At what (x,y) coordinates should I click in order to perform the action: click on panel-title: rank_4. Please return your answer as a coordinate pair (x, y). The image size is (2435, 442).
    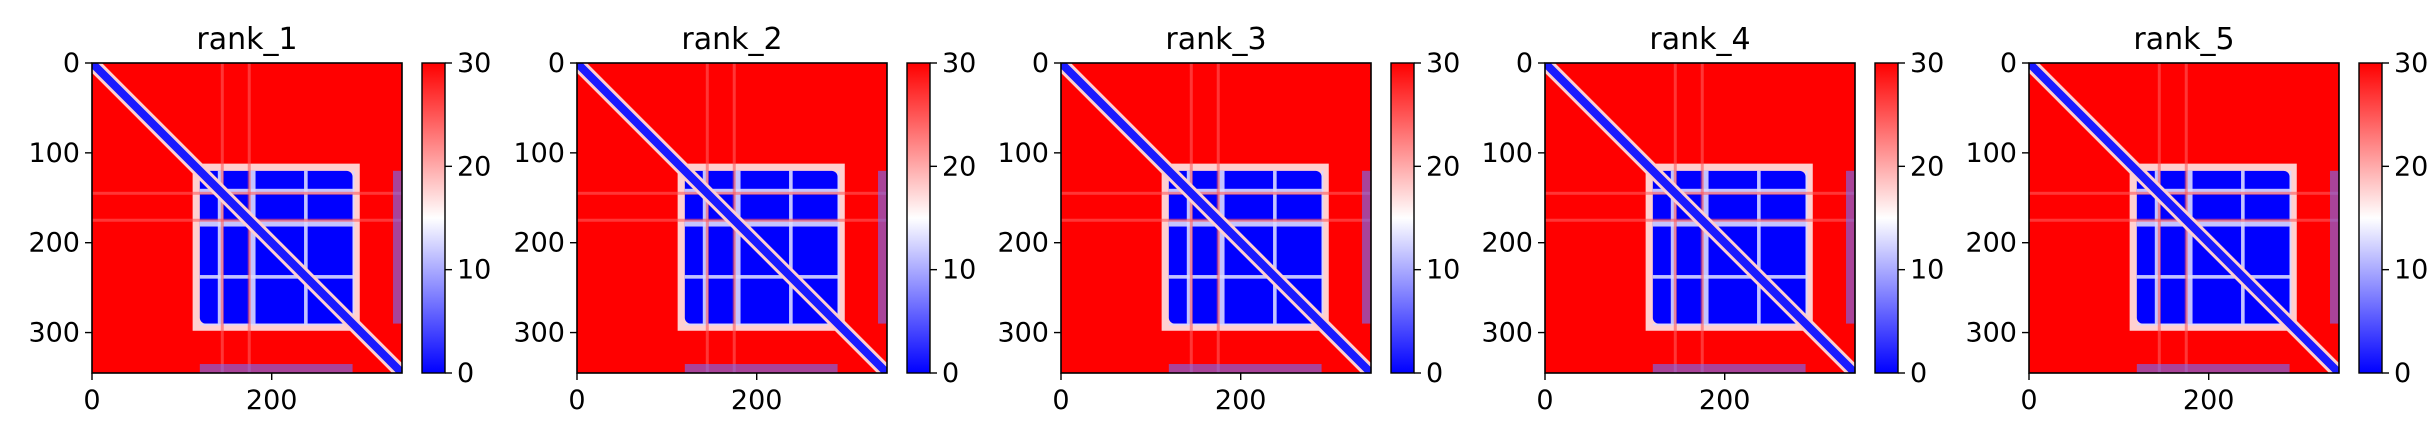
    Looking at the image, I should click on (1699, 39).